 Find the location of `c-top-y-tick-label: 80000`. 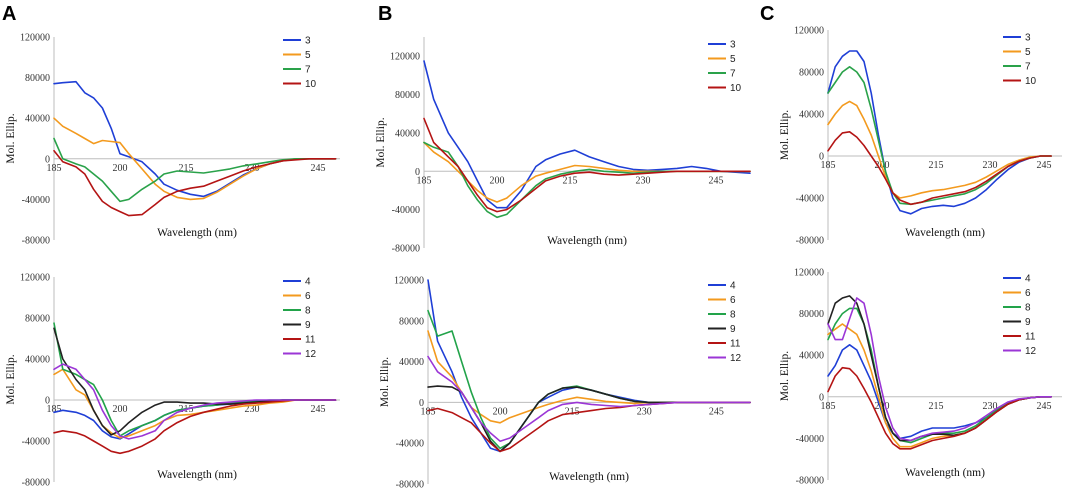

c-top-y-tick-label: 80000 is located at coordinates (811, 73).